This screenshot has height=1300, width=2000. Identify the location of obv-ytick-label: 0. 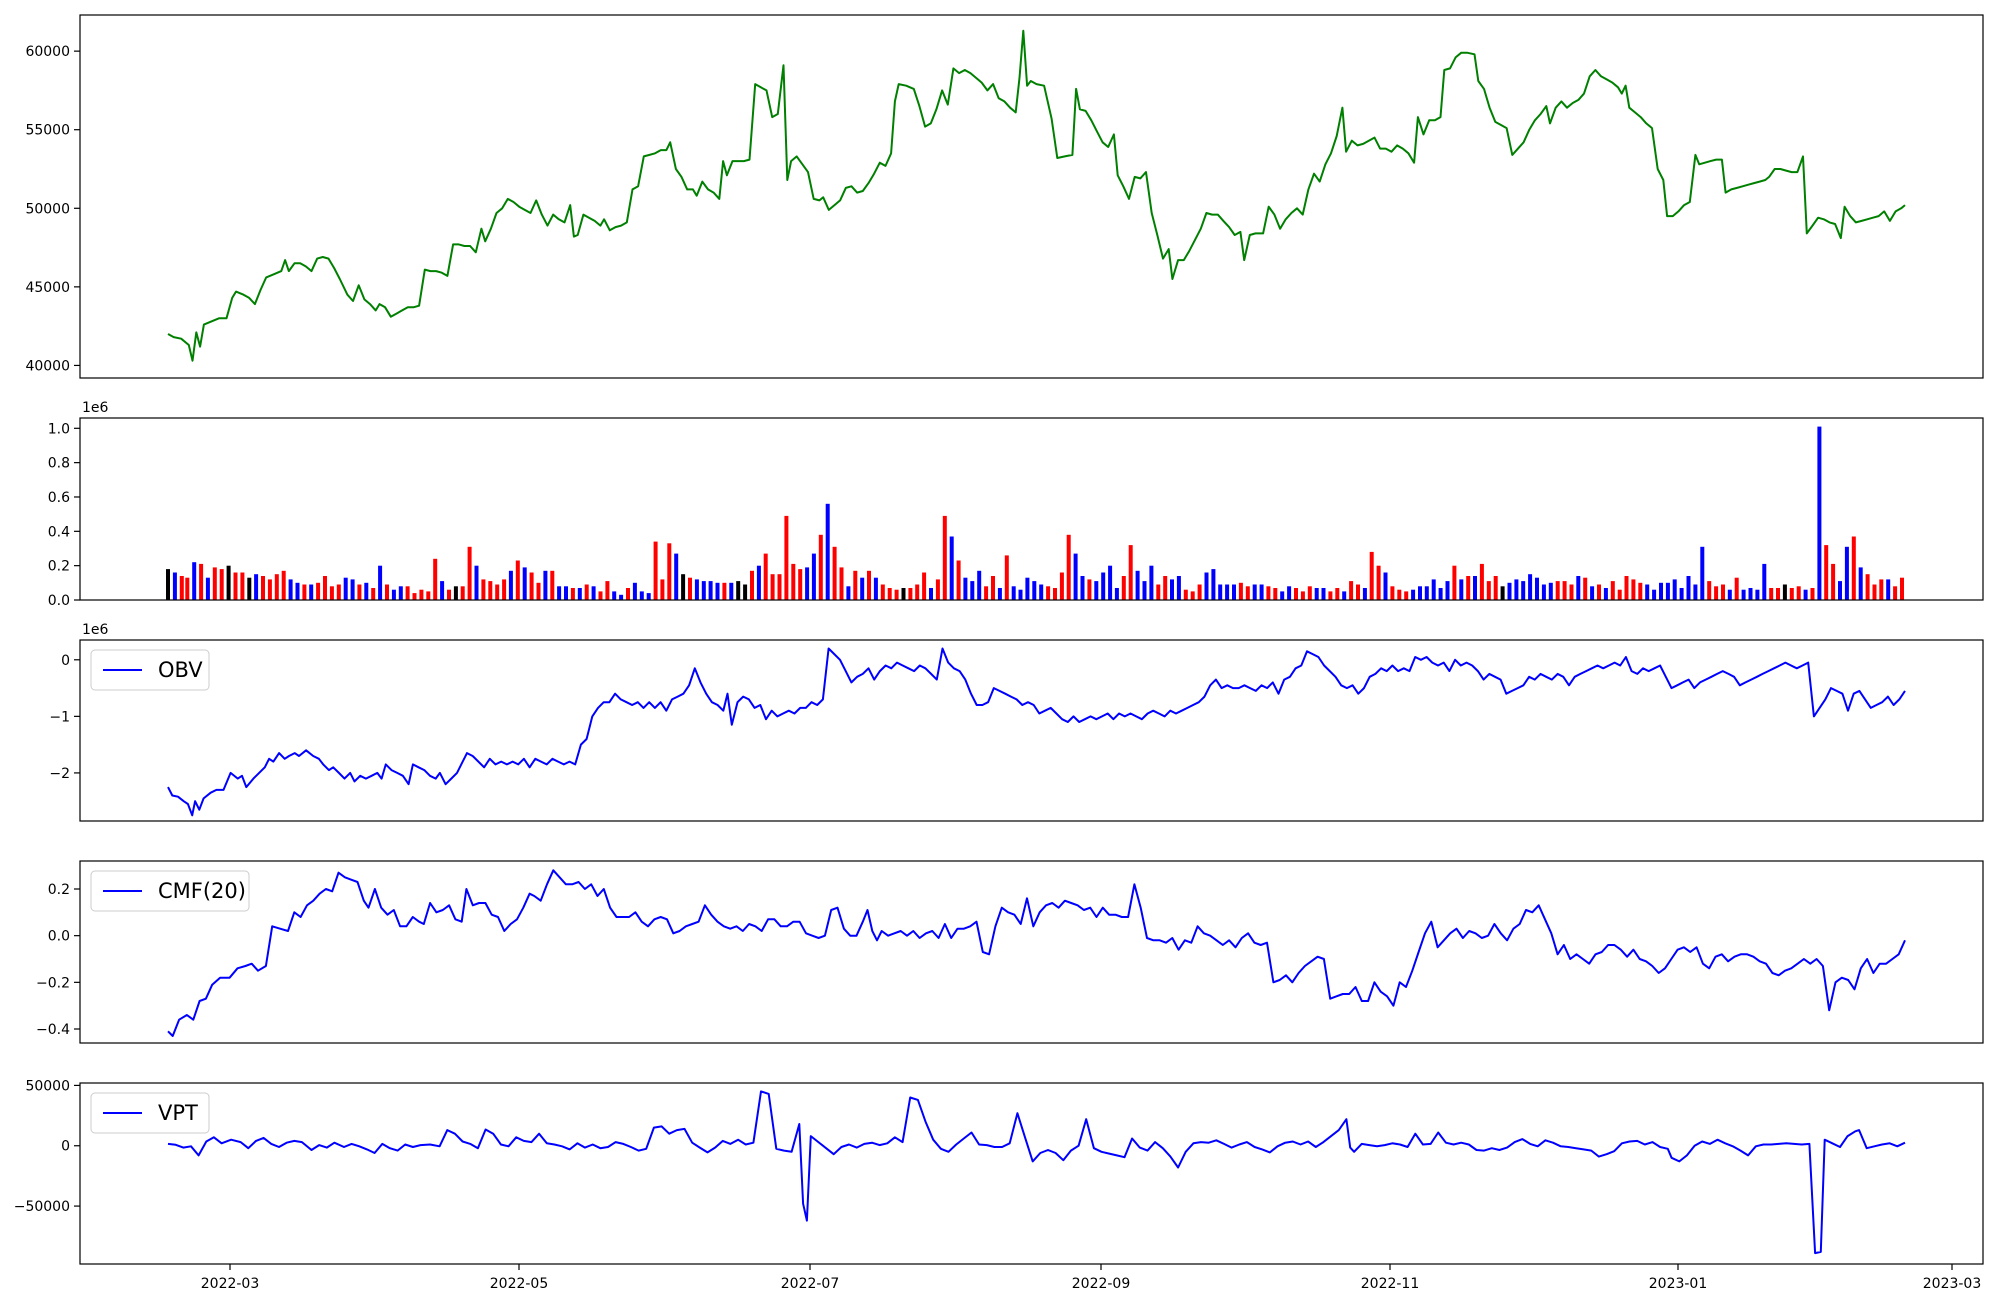
(65, 661).